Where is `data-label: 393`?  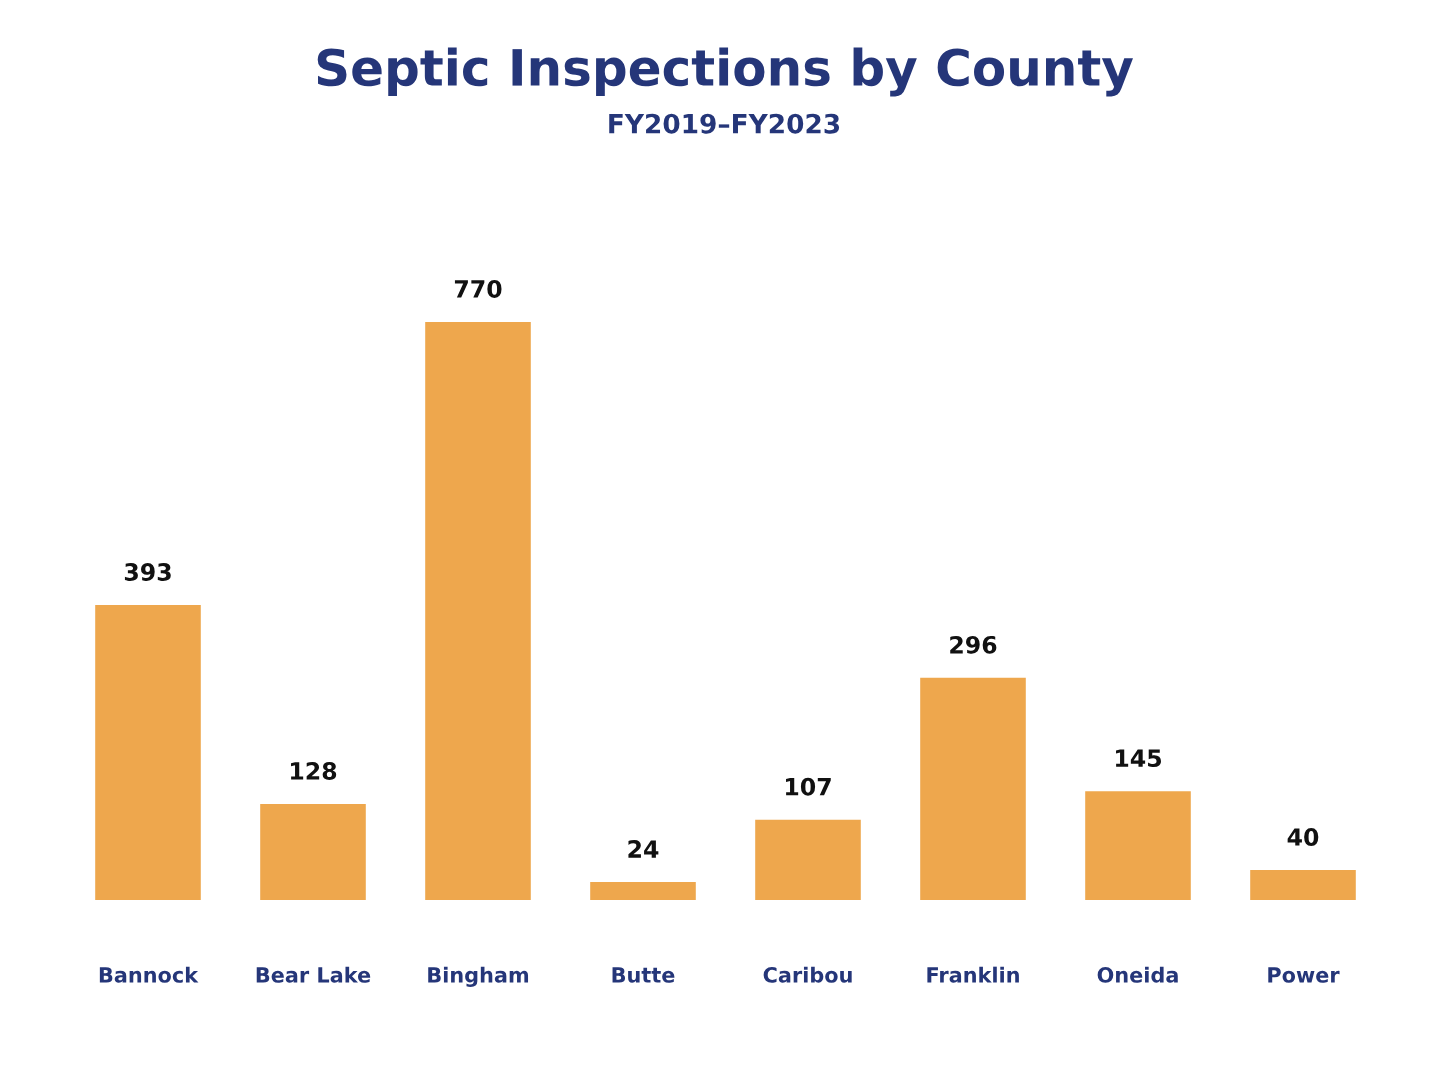
data-label: 393 is located at coordinates (147, 572).